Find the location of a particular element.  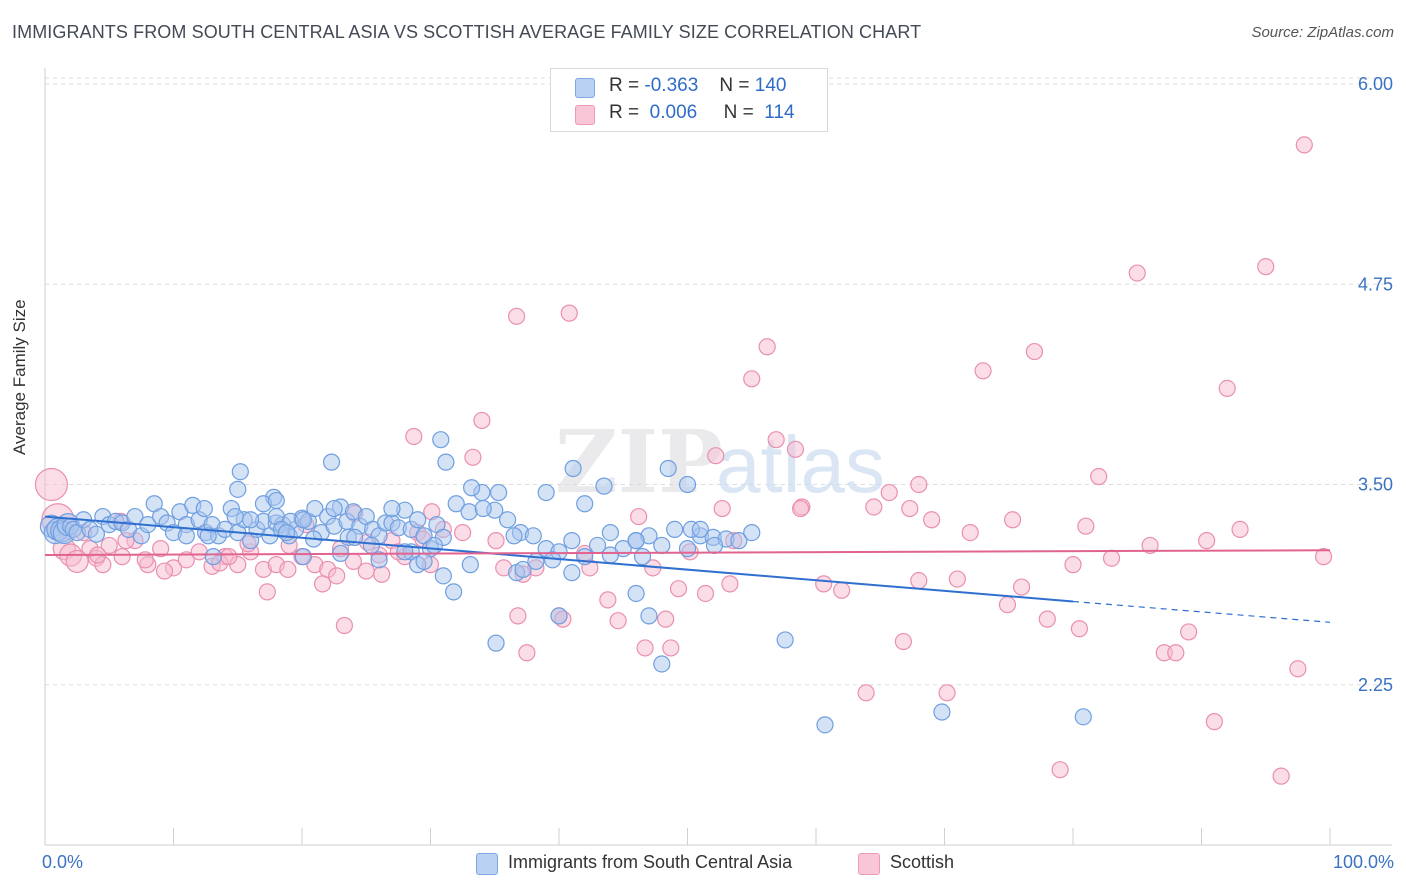

bottom-legend-swatch-scottish is located at coordinates (869, 864).